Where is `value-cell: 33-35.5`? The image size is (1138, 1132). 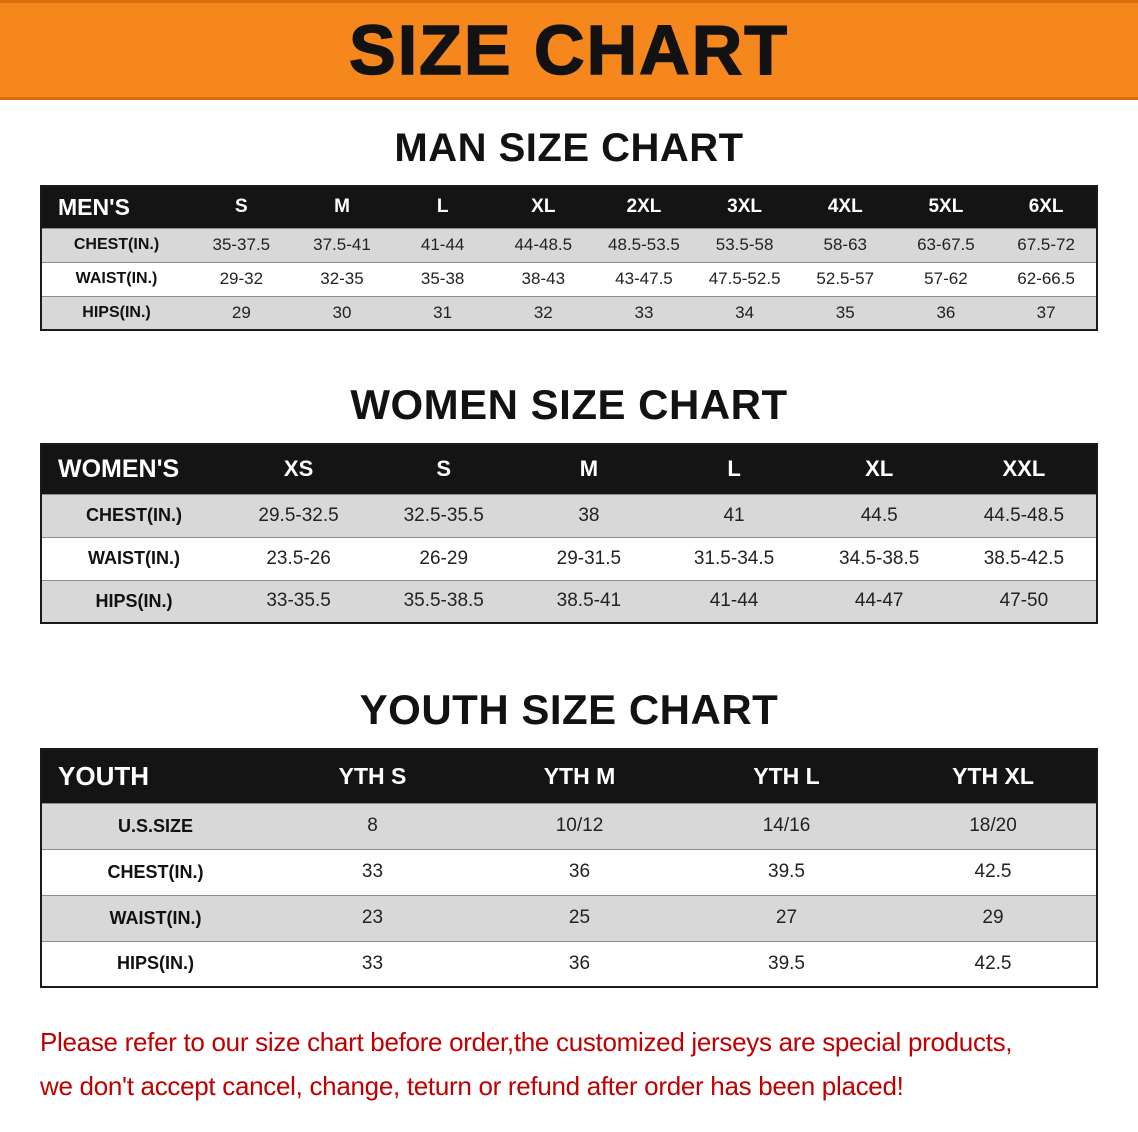 value-cell: 33-35.5 is located at coordinates (298, 601).